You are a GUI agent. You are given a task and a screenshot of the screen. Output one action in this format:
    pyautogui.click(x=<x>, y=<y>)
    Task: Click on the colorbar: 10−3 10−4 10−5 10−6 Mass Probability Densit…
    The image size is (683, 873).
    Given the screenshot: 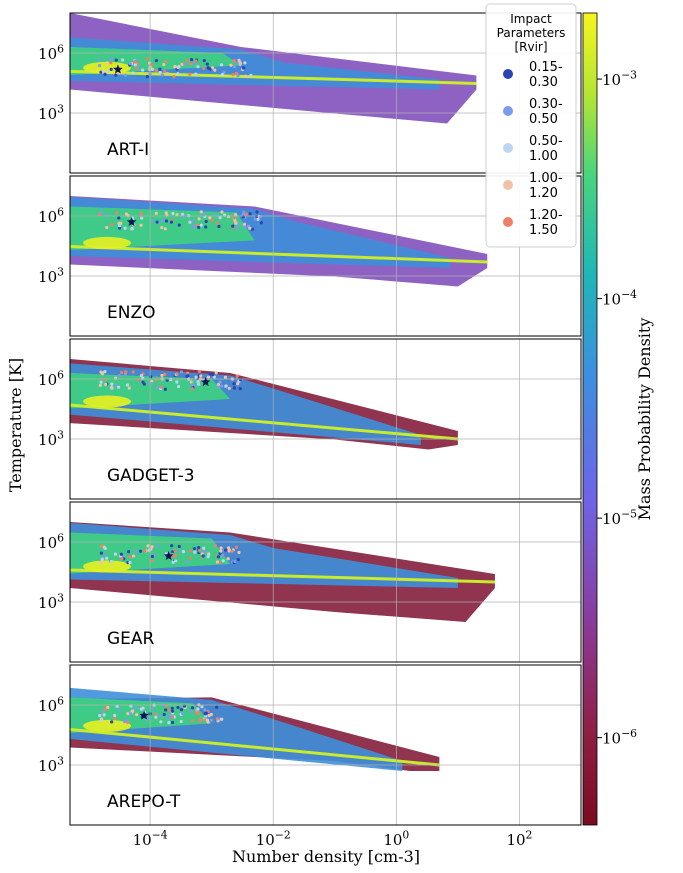 What is the action you would take?
    pyautogui.click(x=618, y=419)
    